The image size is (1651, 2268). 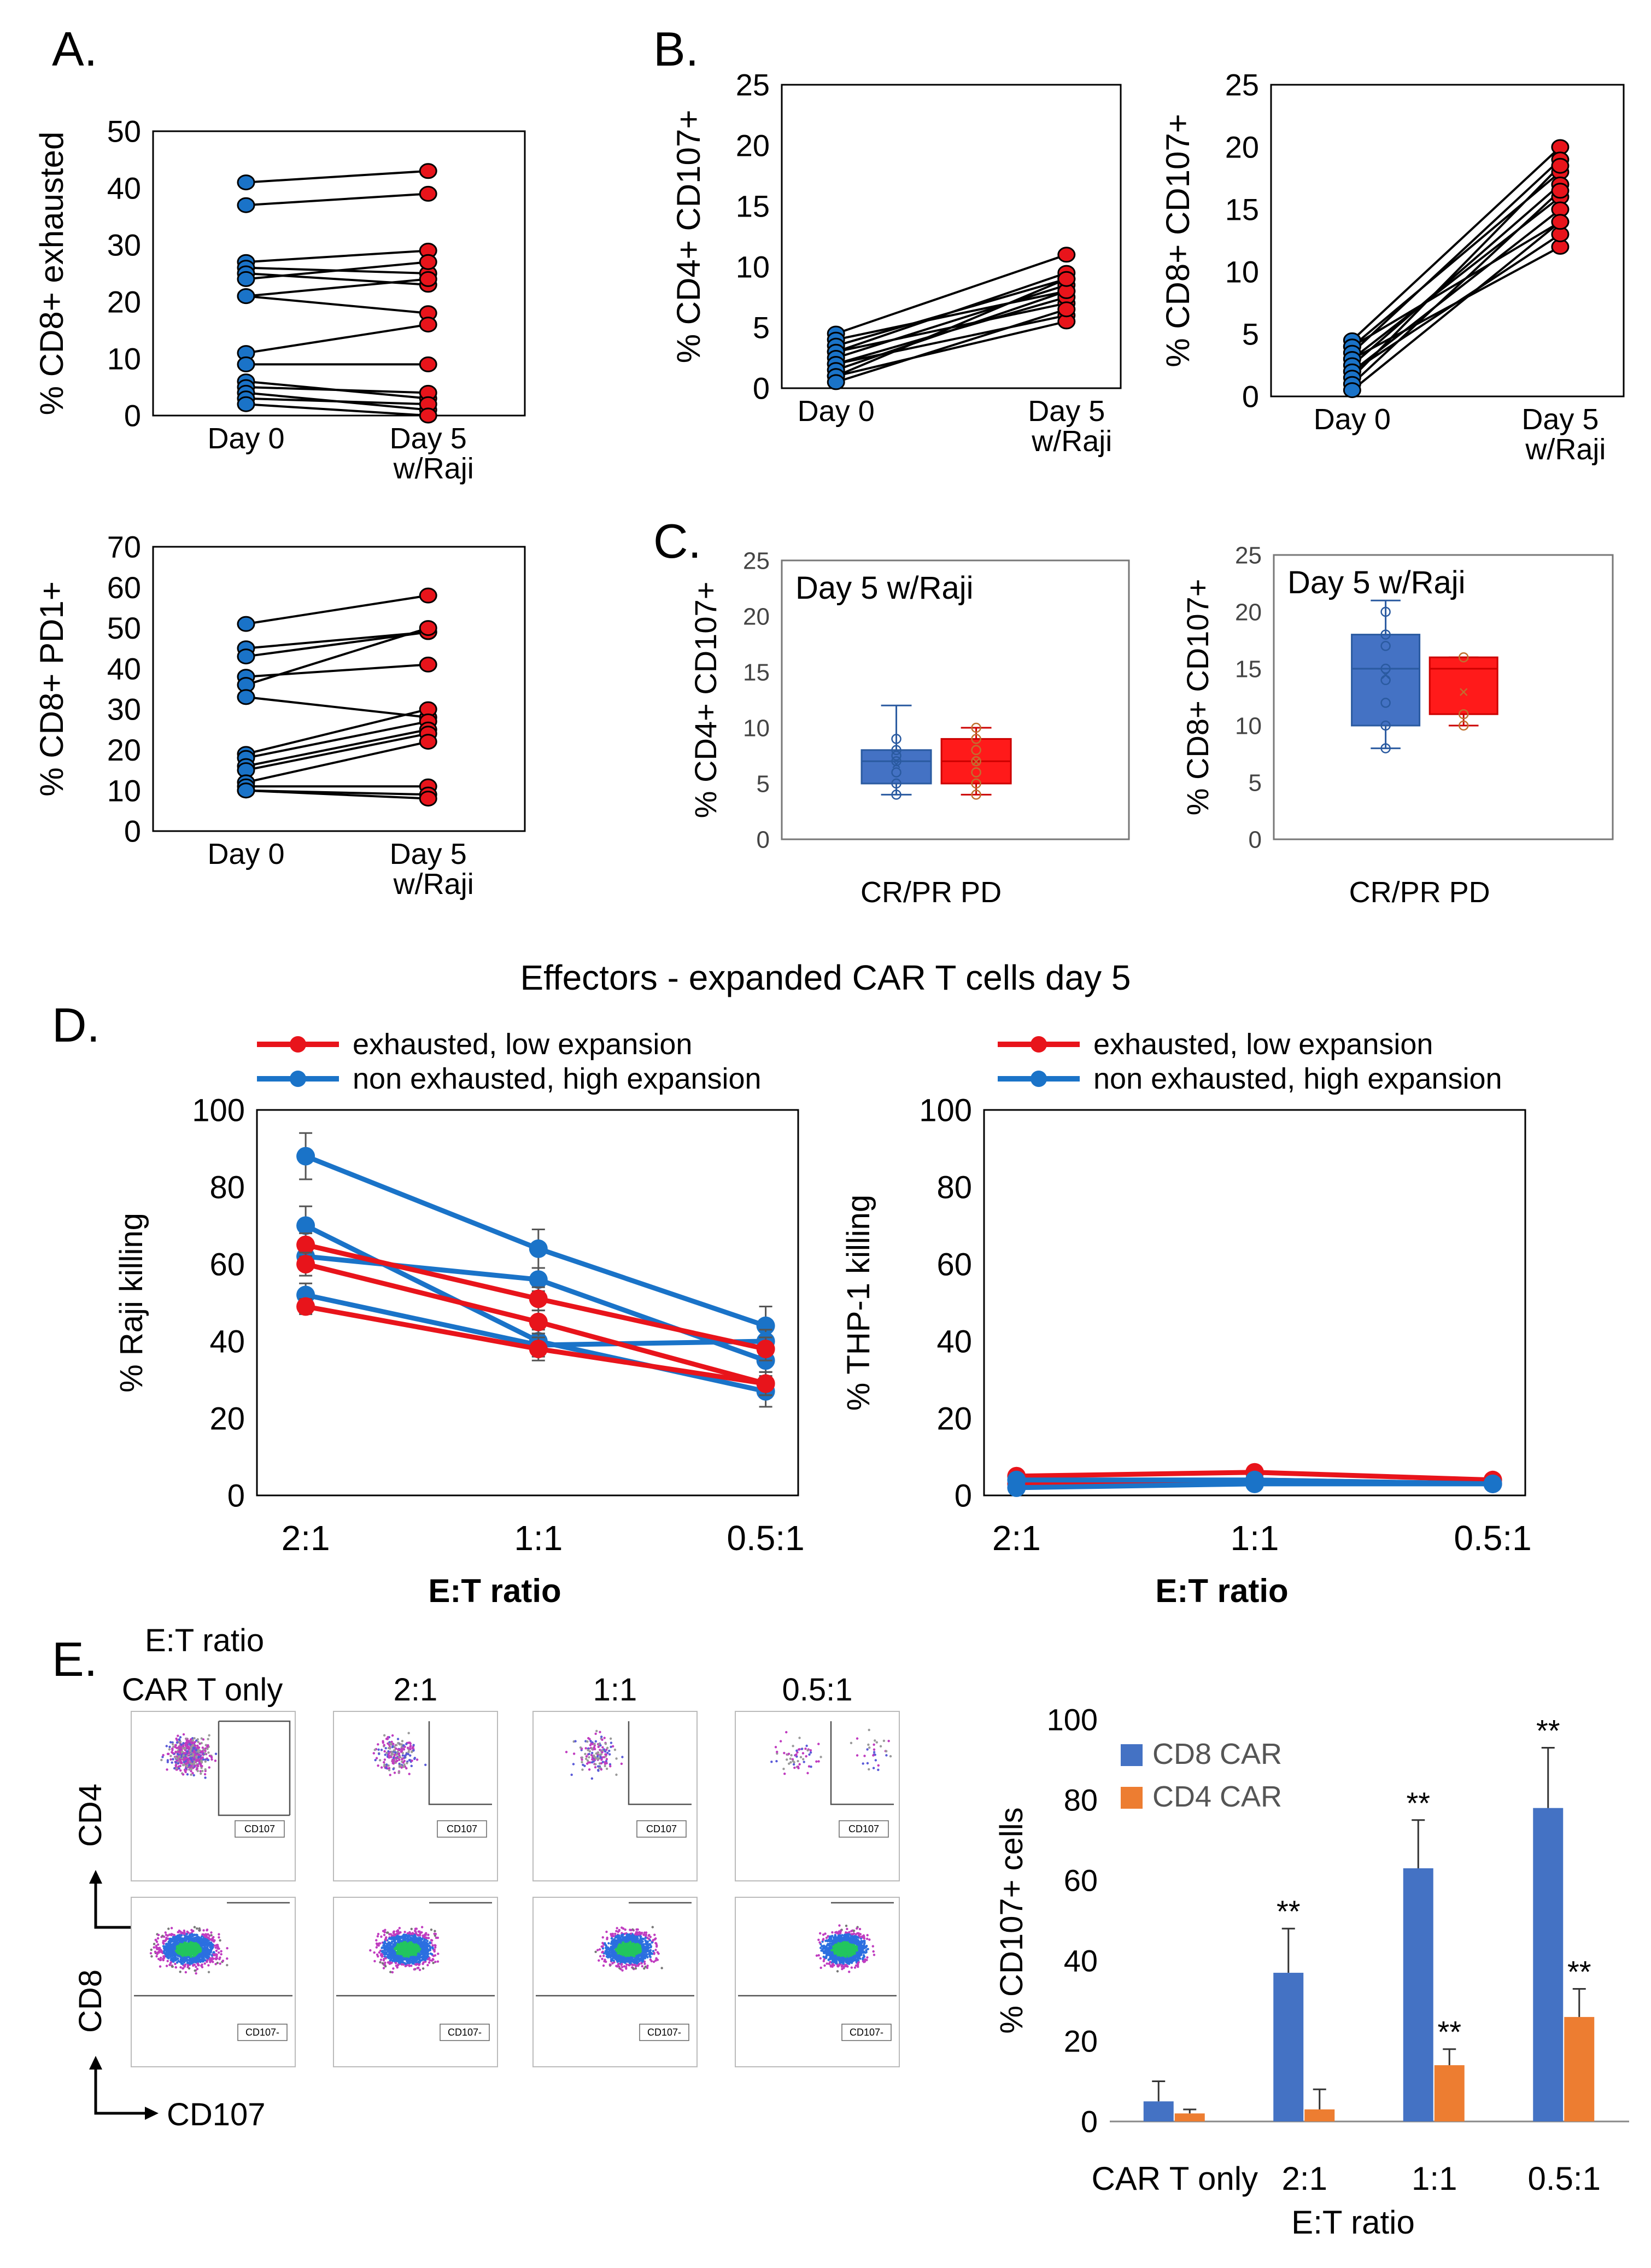 What do you see at coordinates (337, 279) in the screenshot?
I see `A_exhausted-pair-line` at bounding box center [337, 279].